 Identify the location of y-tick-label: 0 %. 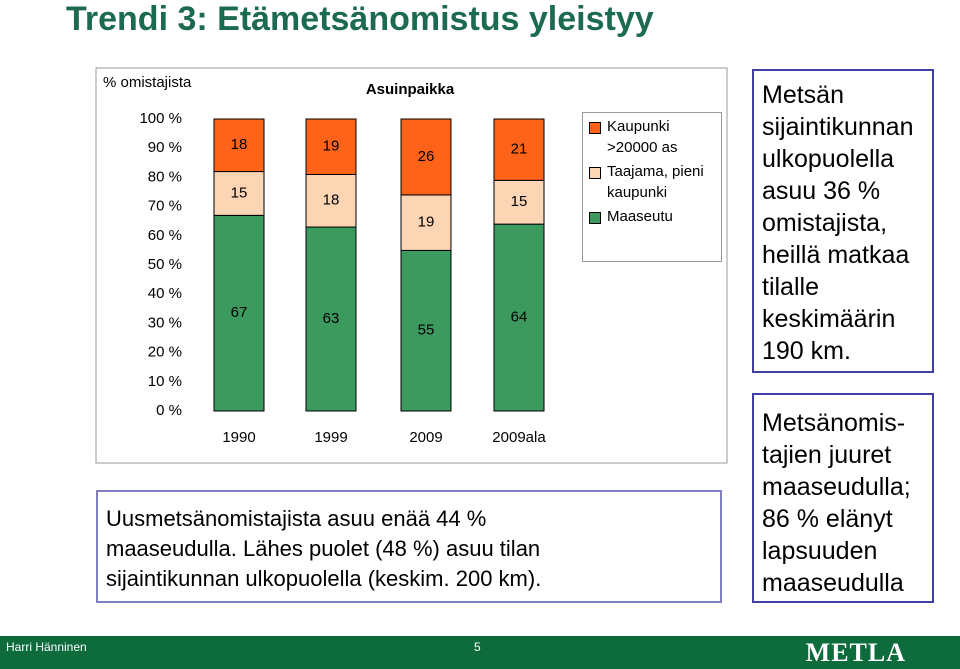
(169, 410).